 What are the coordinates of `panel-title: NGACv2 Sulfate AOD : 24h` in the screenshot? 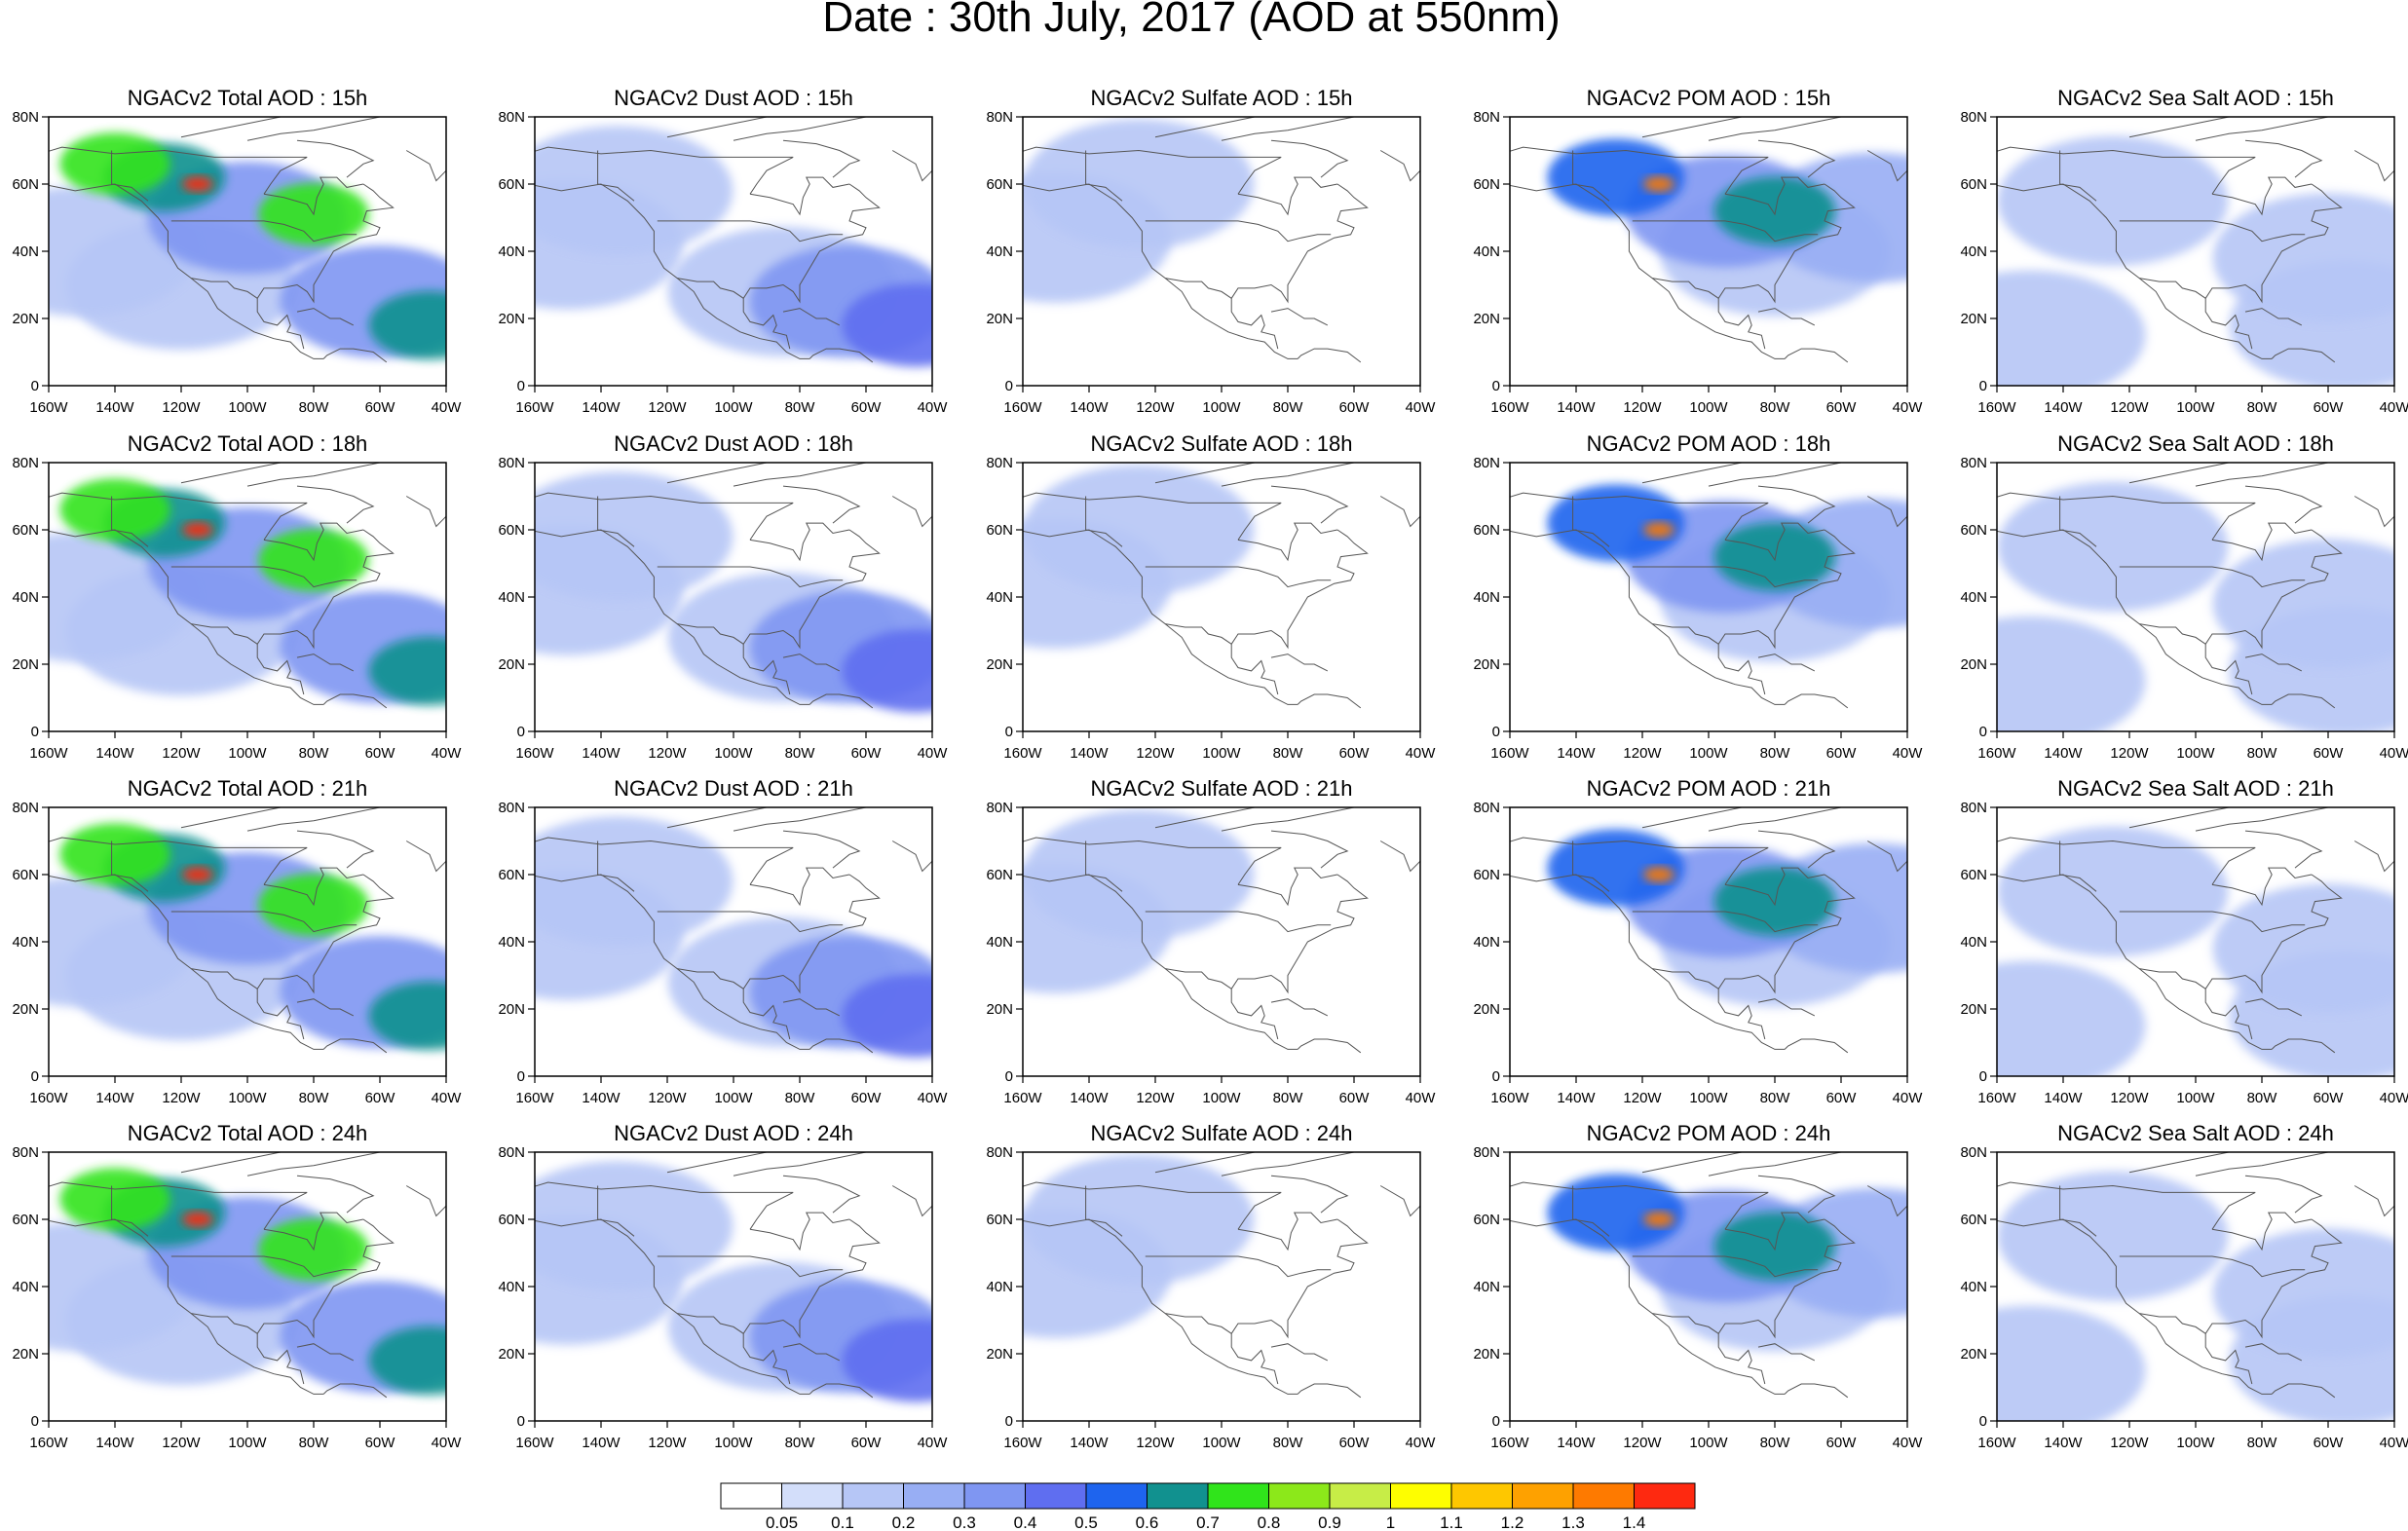 It's located at (1221, 1133).